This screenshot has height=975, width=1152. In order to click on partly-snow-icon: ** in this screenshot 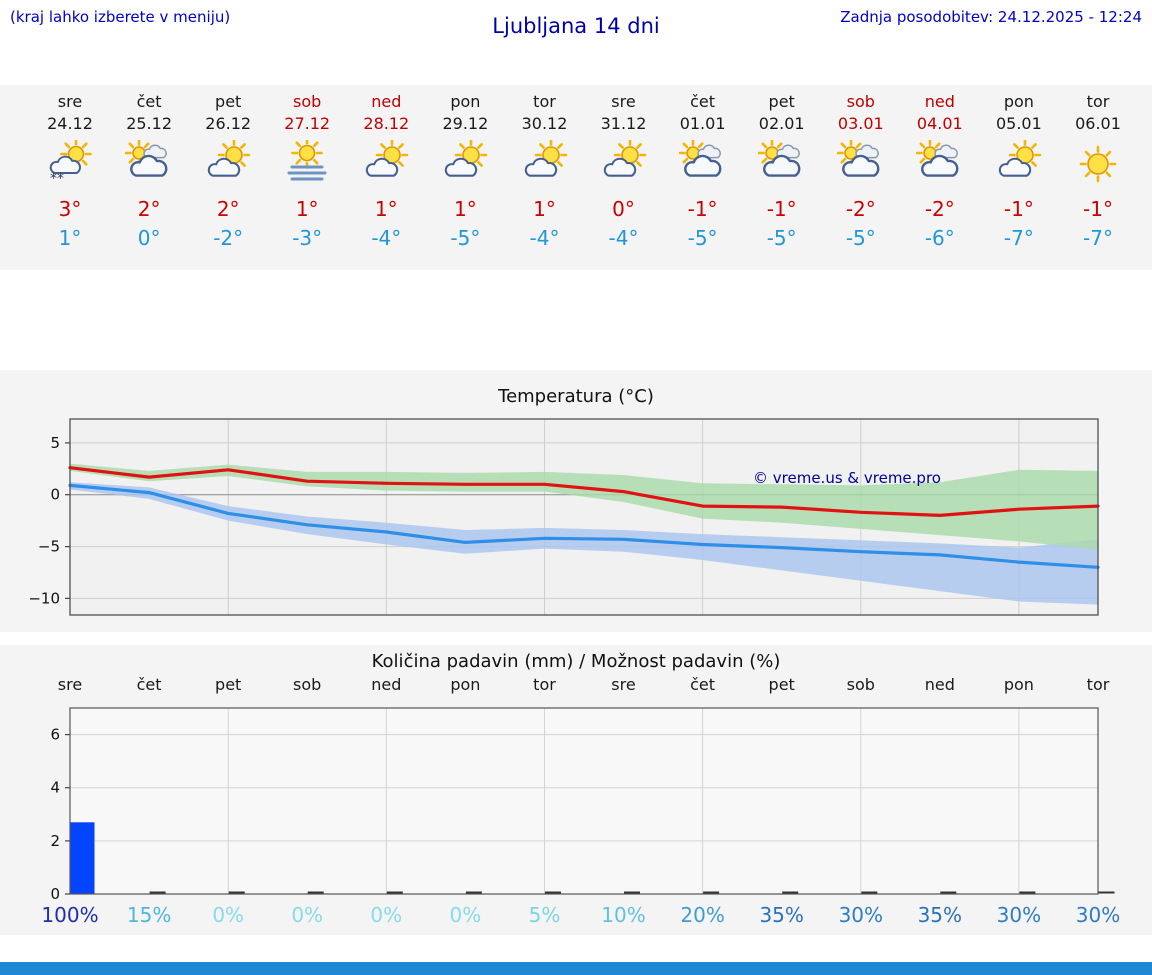, I will do `click(70, 163)`.